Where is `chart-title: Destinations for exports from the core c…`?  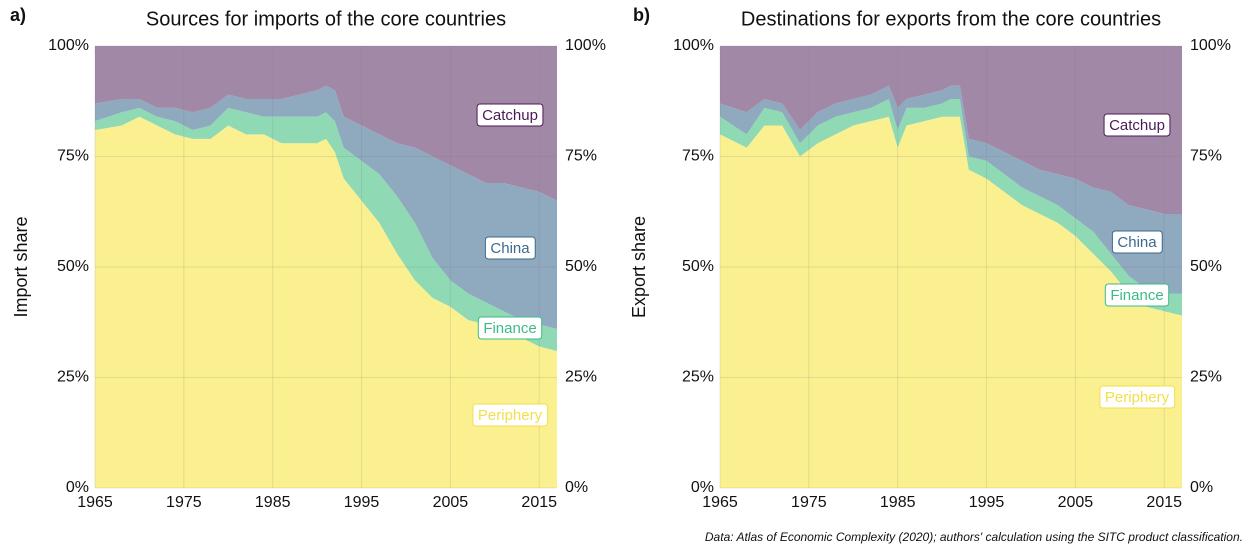
chart-title: Destinations for exports from the core c… is located at coordinates (951, 19).